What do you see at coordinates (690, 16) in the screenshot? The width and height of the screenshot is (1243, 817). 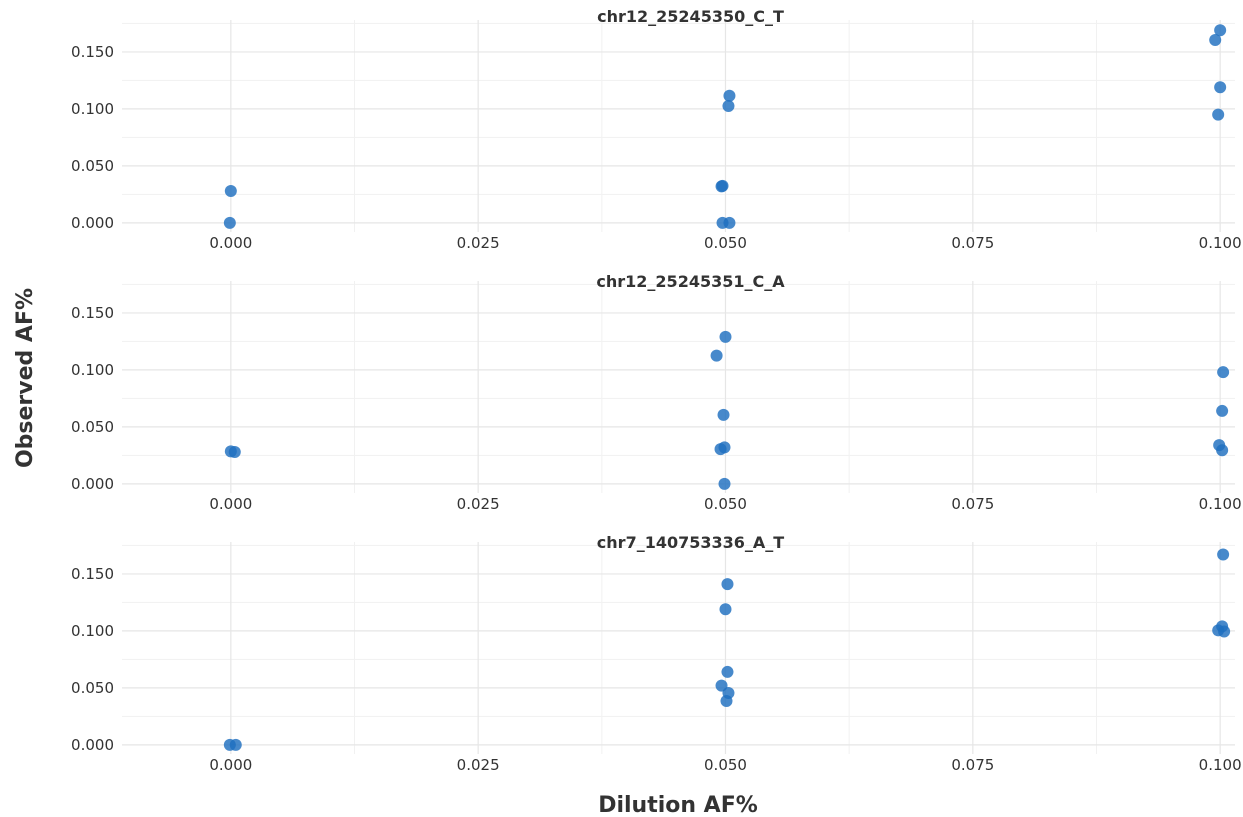 I see `panel-title: chr12_25245350_C_T` at bounding box center [690, 16].